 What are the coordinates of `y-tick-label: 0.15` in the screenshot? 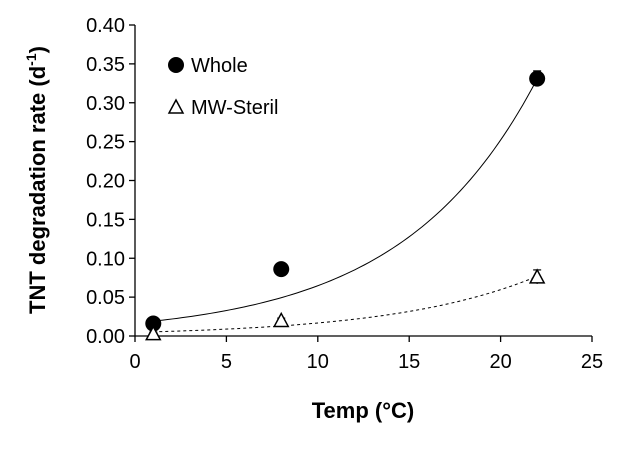 It's located at (105, 220).